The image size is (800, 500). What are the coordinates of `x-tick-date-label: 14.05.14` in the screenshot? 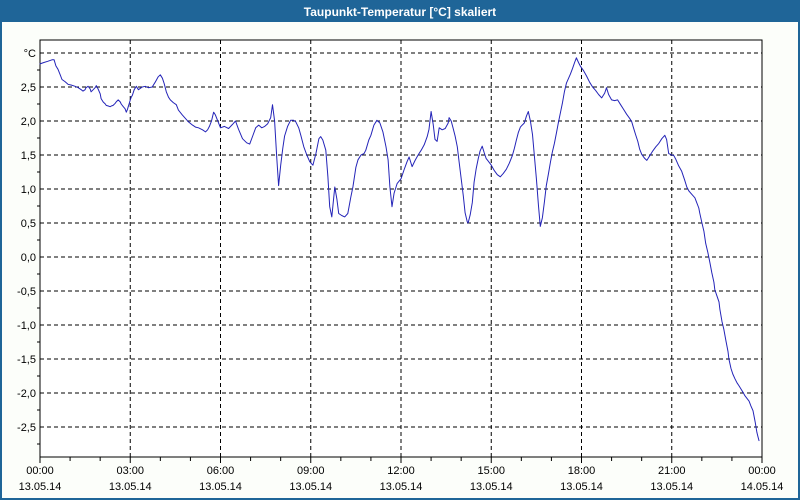 It's located at (762, 487).